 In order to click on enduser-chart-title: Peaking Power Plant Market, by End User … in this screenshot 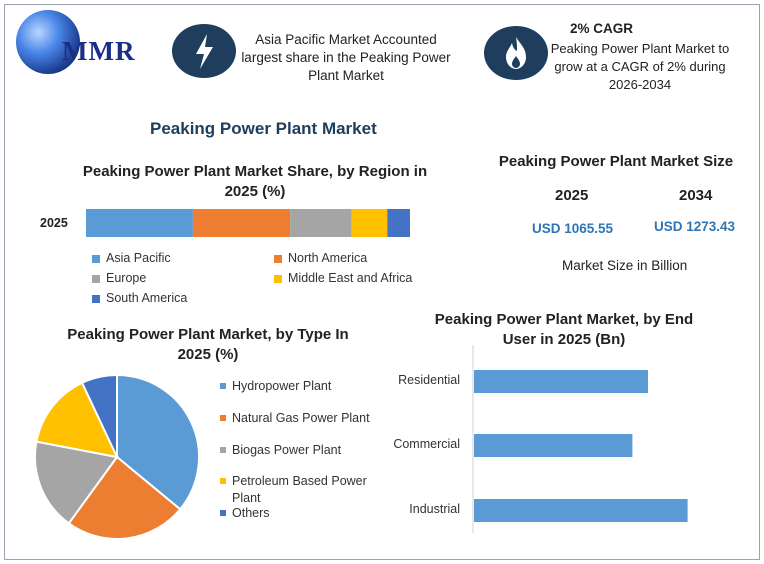, I will do `click(564, 329)`.